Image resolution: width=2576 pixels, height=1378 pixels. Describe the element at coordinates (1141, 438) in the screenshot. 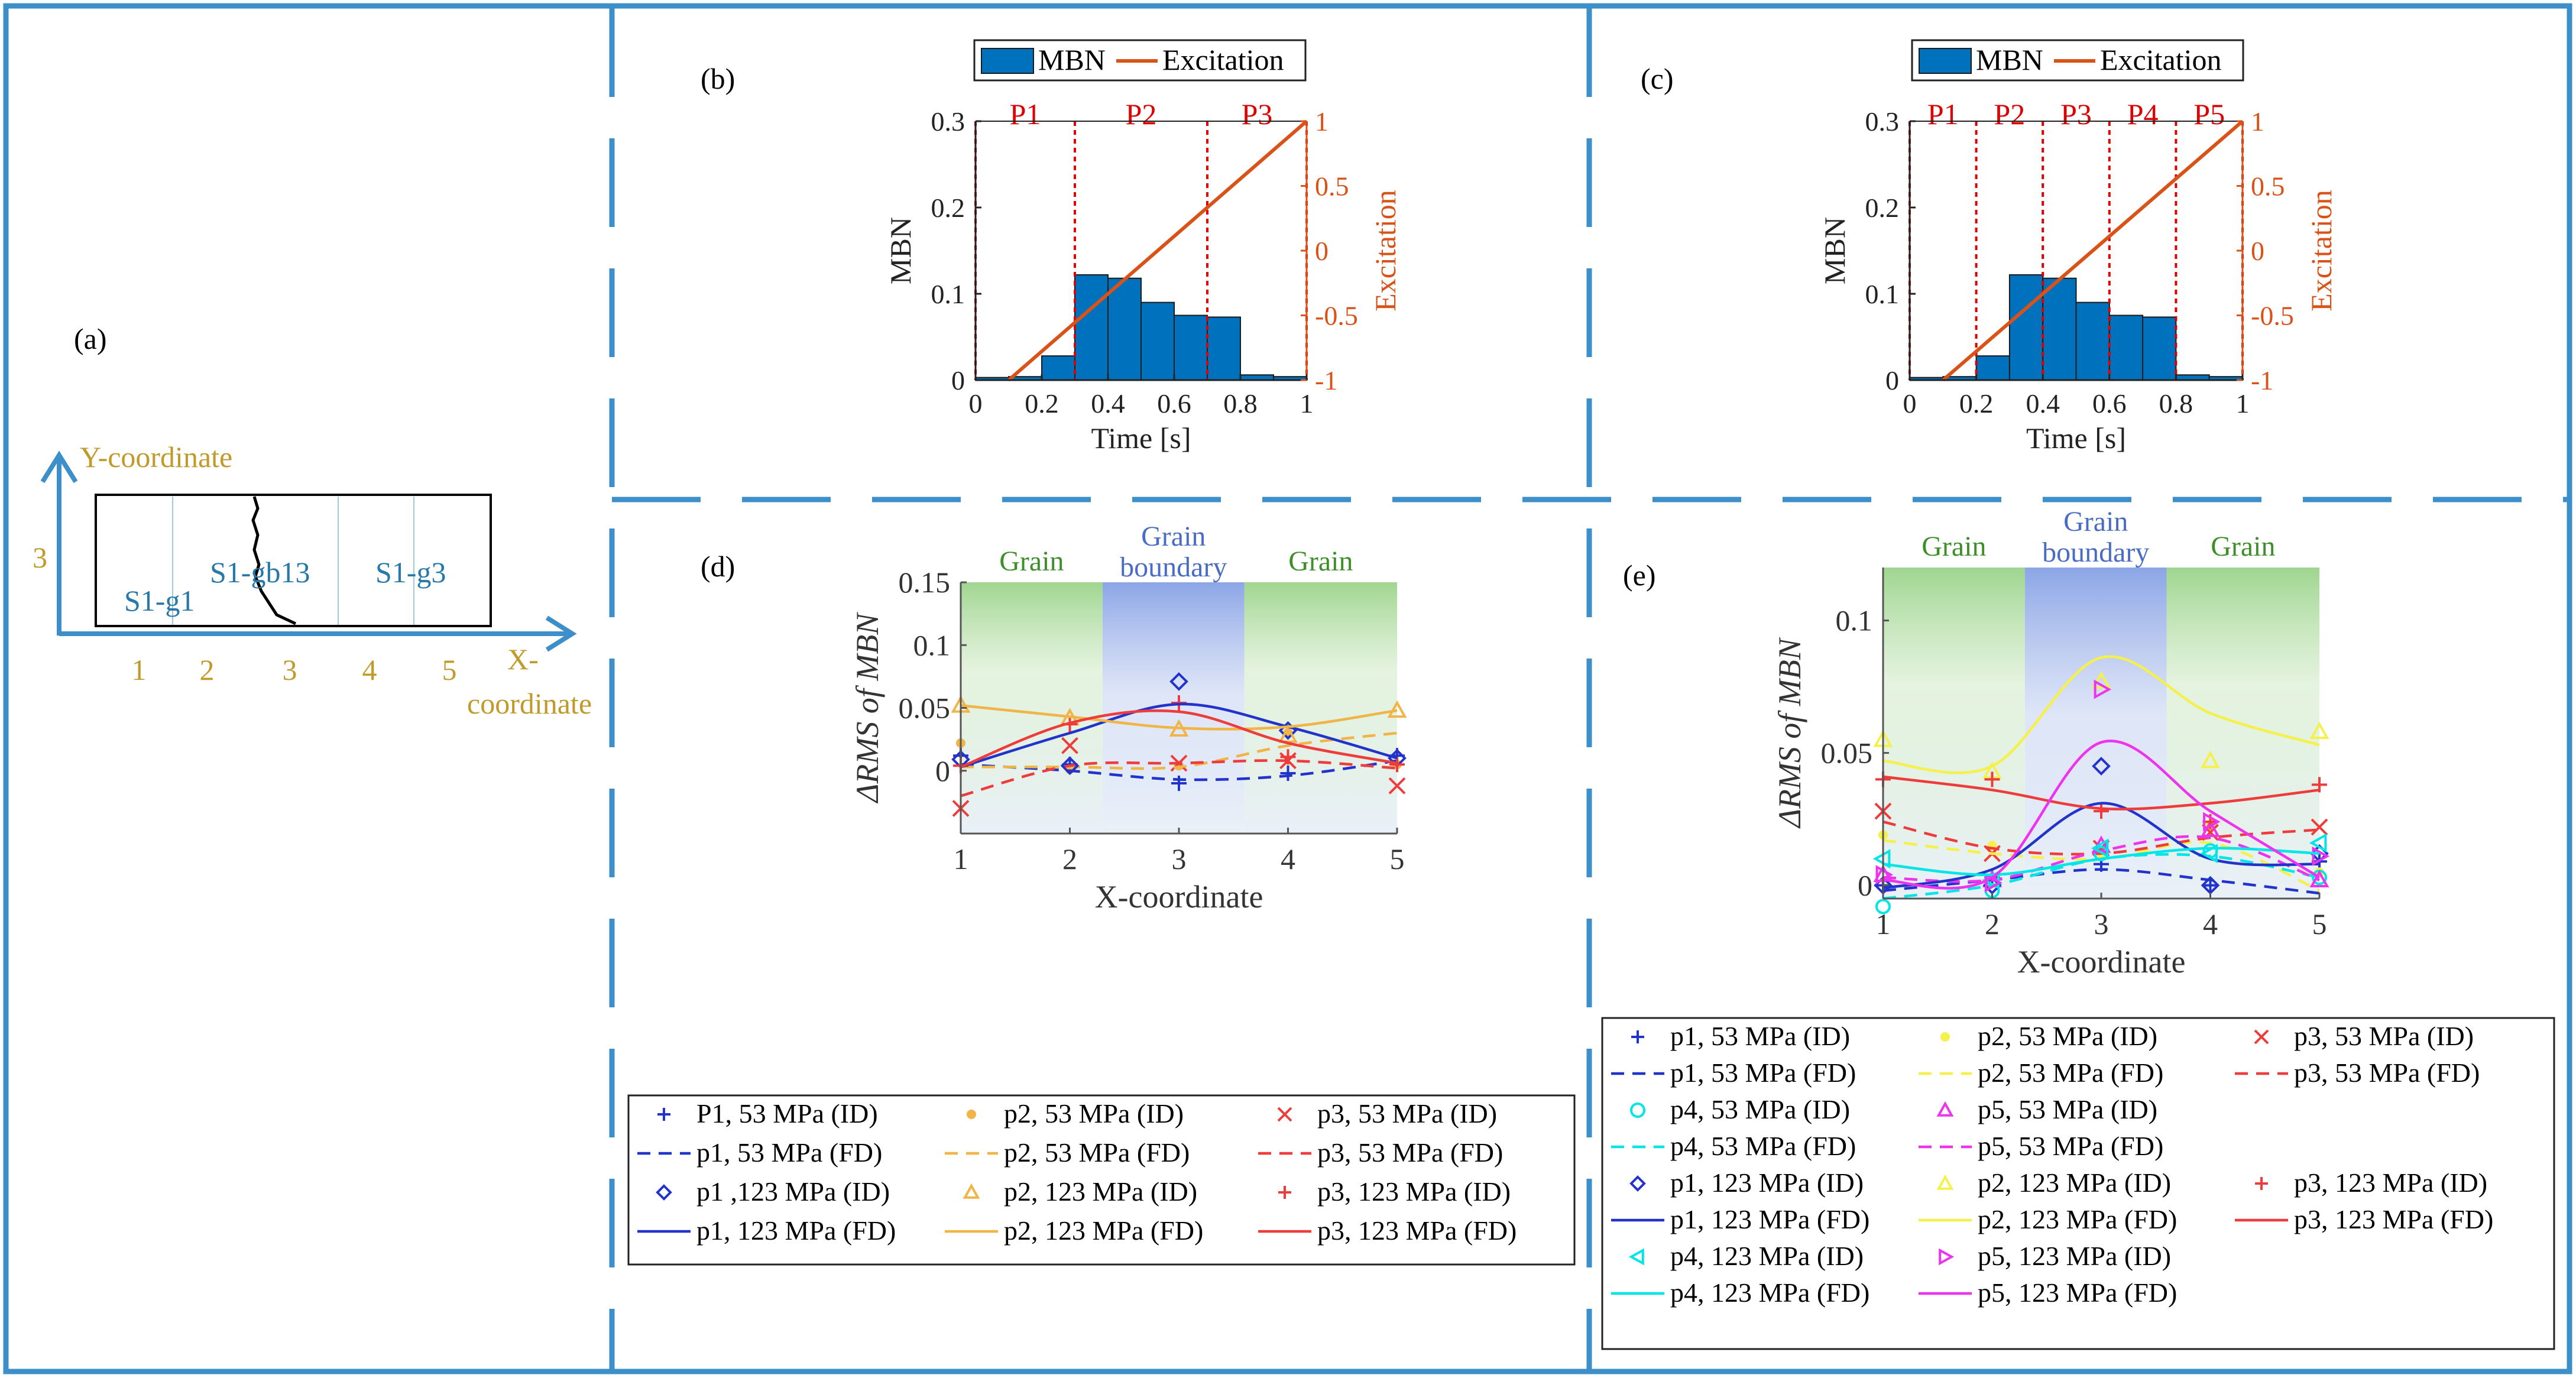

I see `x-axis-label: Time [s]` at that location.